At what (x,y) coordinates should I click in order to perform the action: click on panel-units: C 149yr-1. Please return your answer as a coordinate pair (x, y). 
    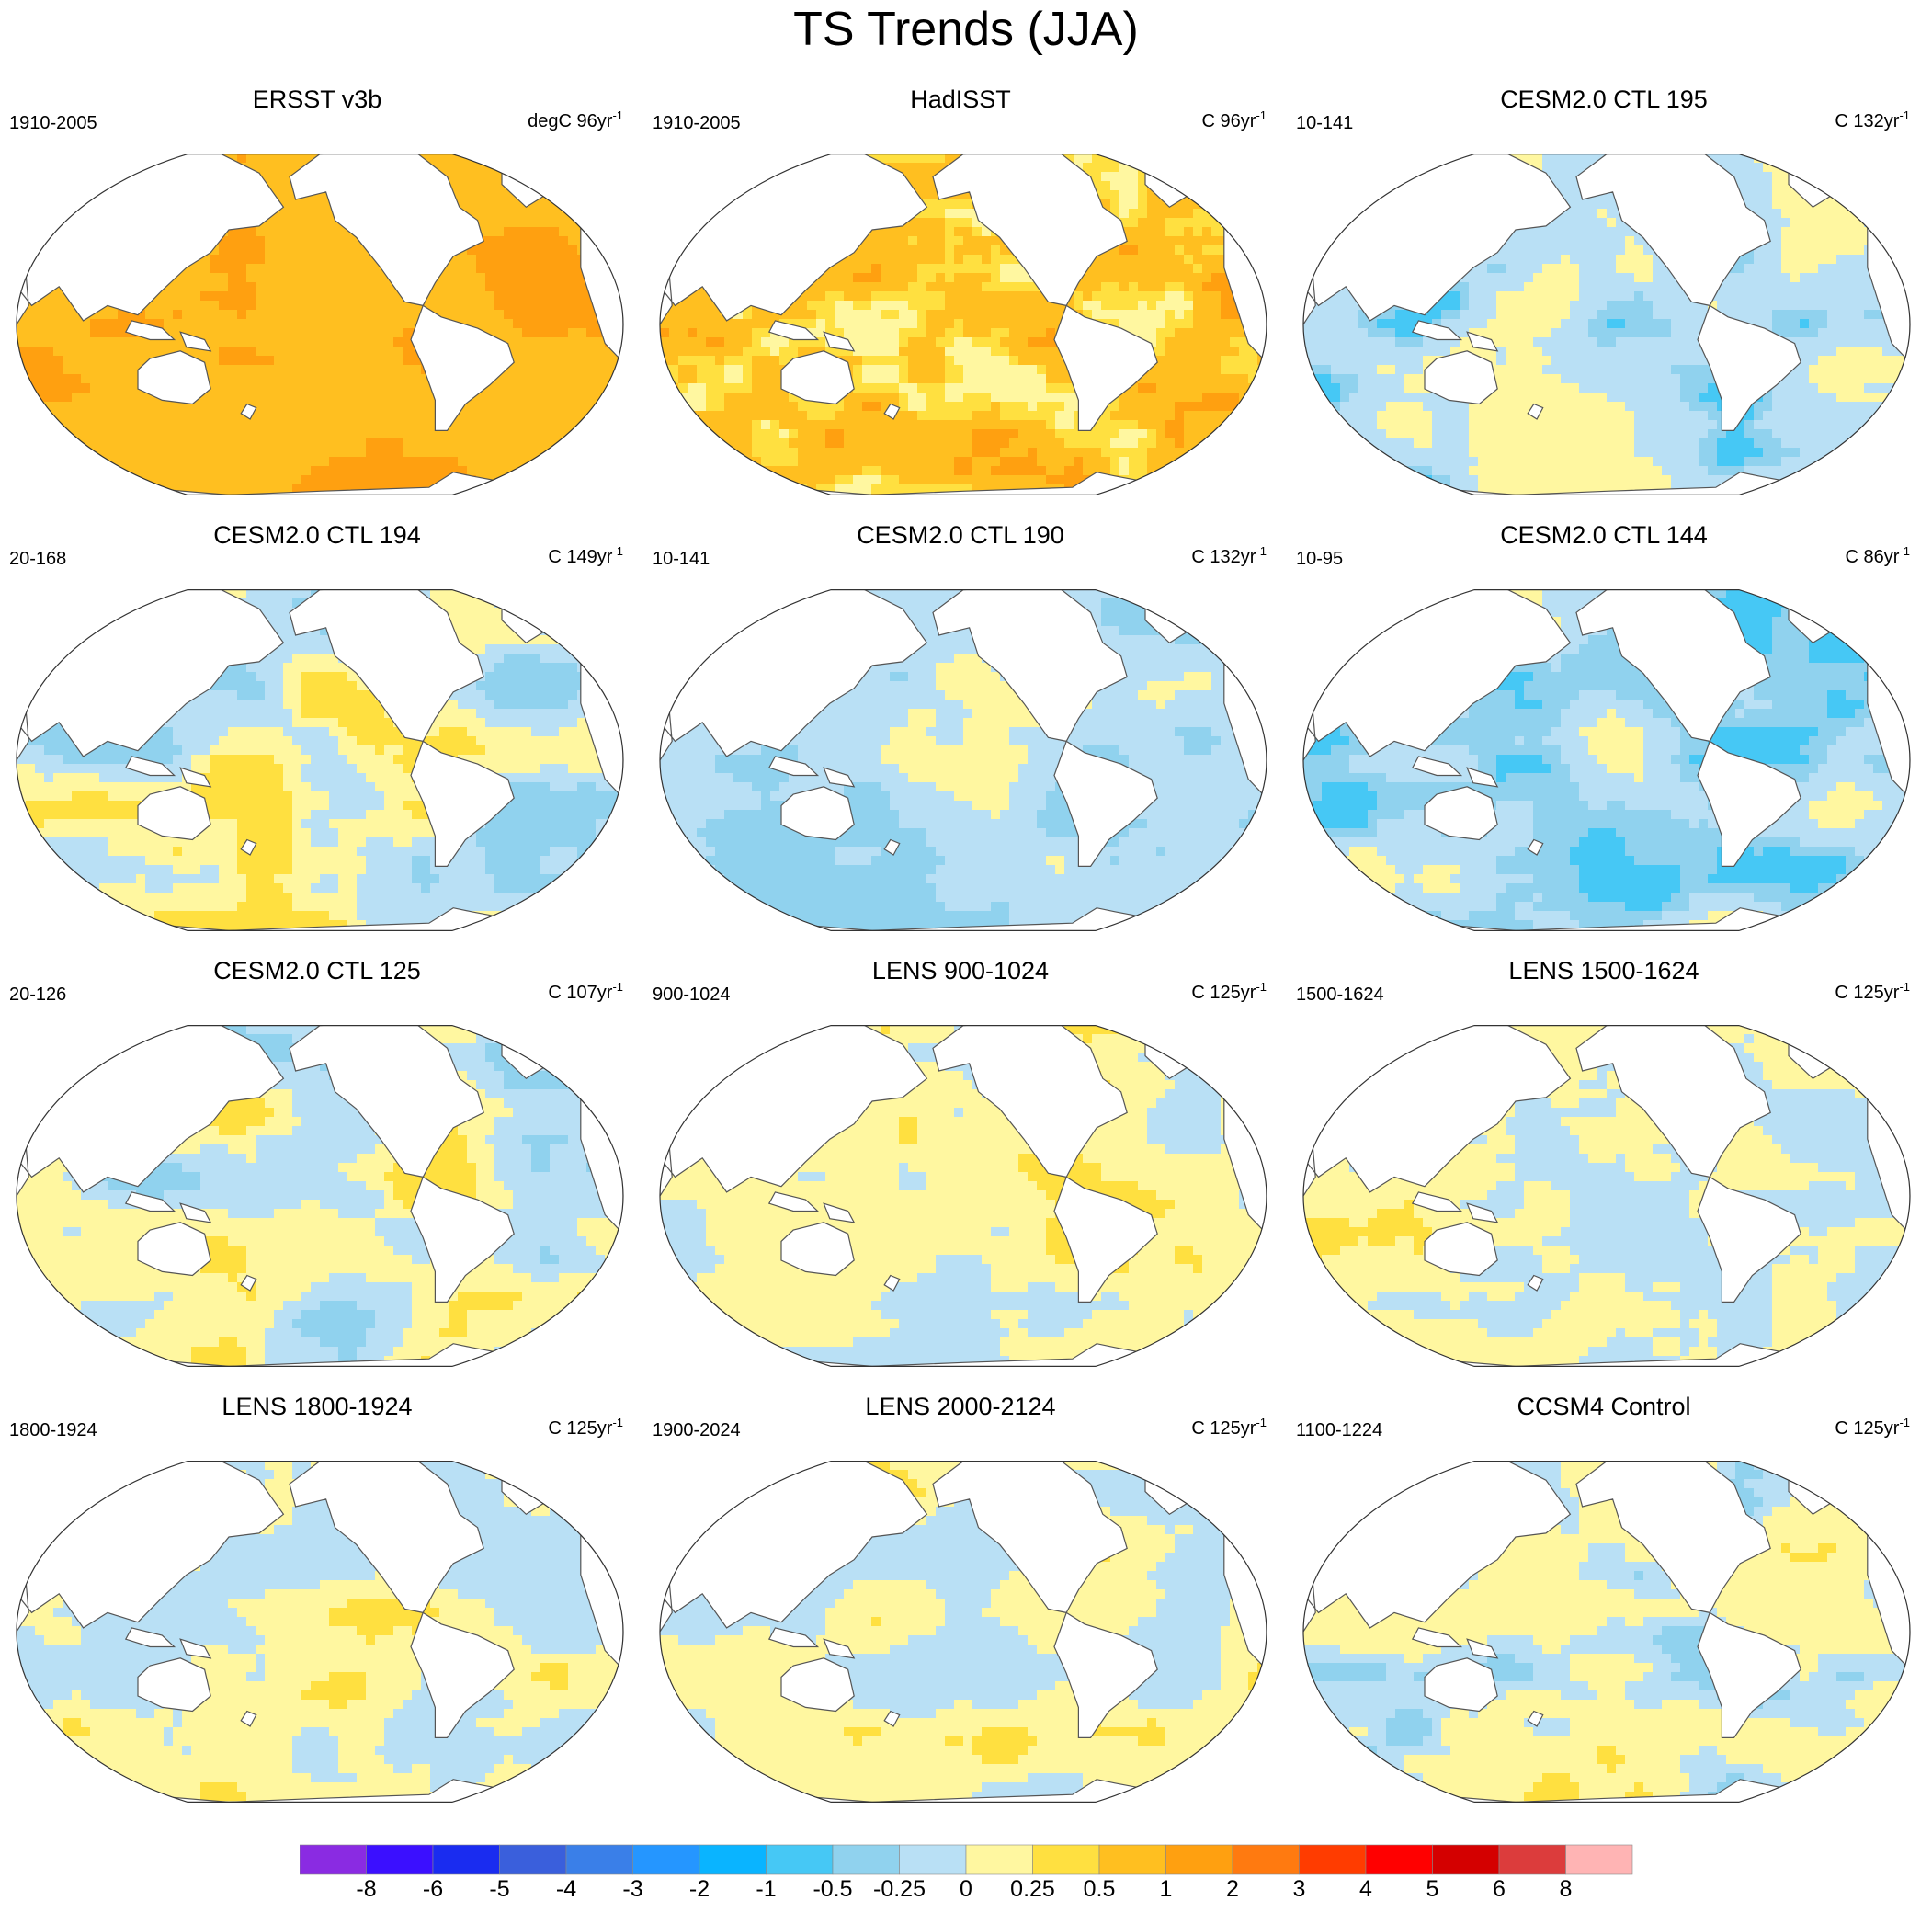
    Looking at the image, I should click on (586, 557).